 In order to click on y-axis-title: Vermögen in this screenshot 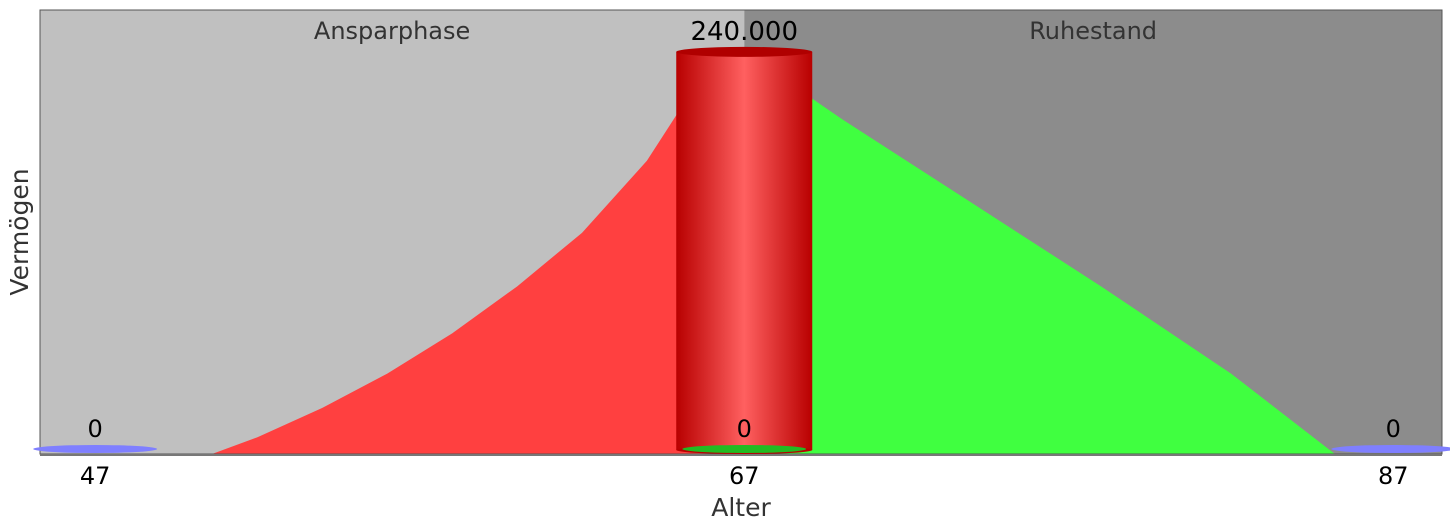, I will do `click(19, 231)`.